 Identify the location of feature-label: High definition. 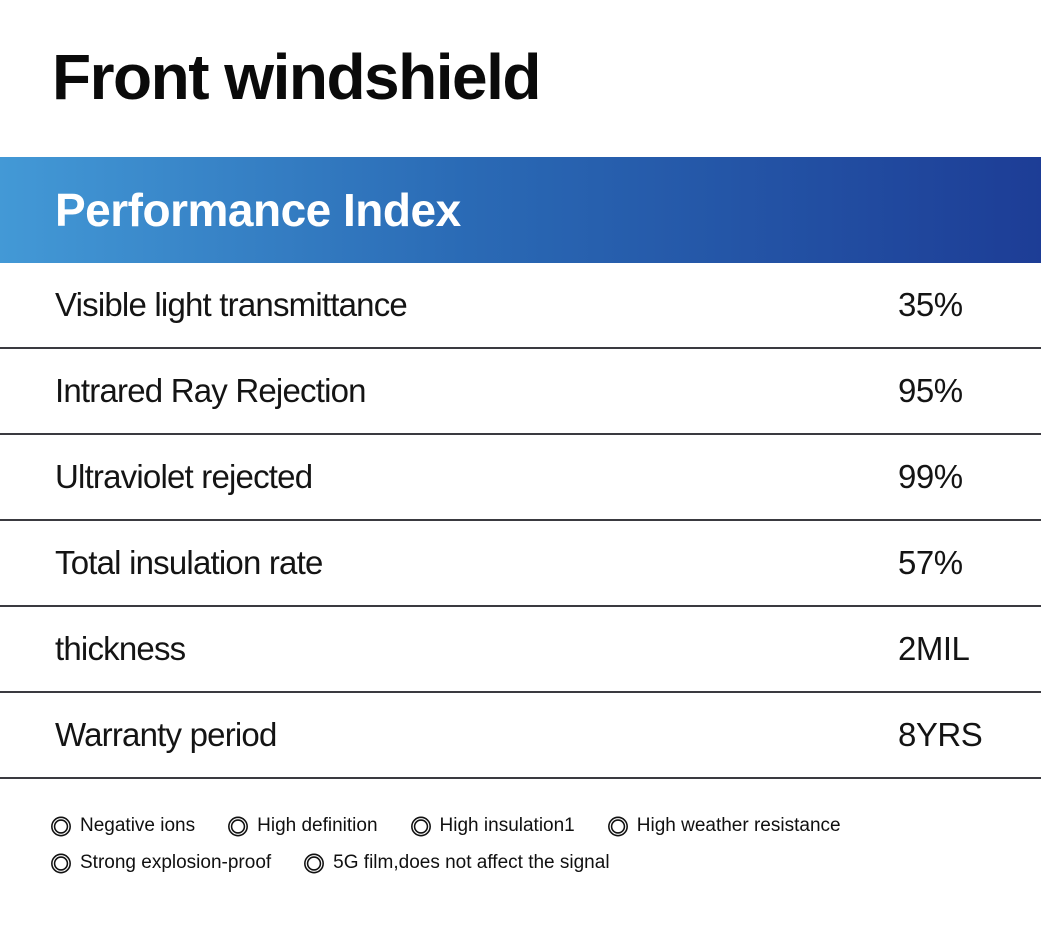
(317, 825).